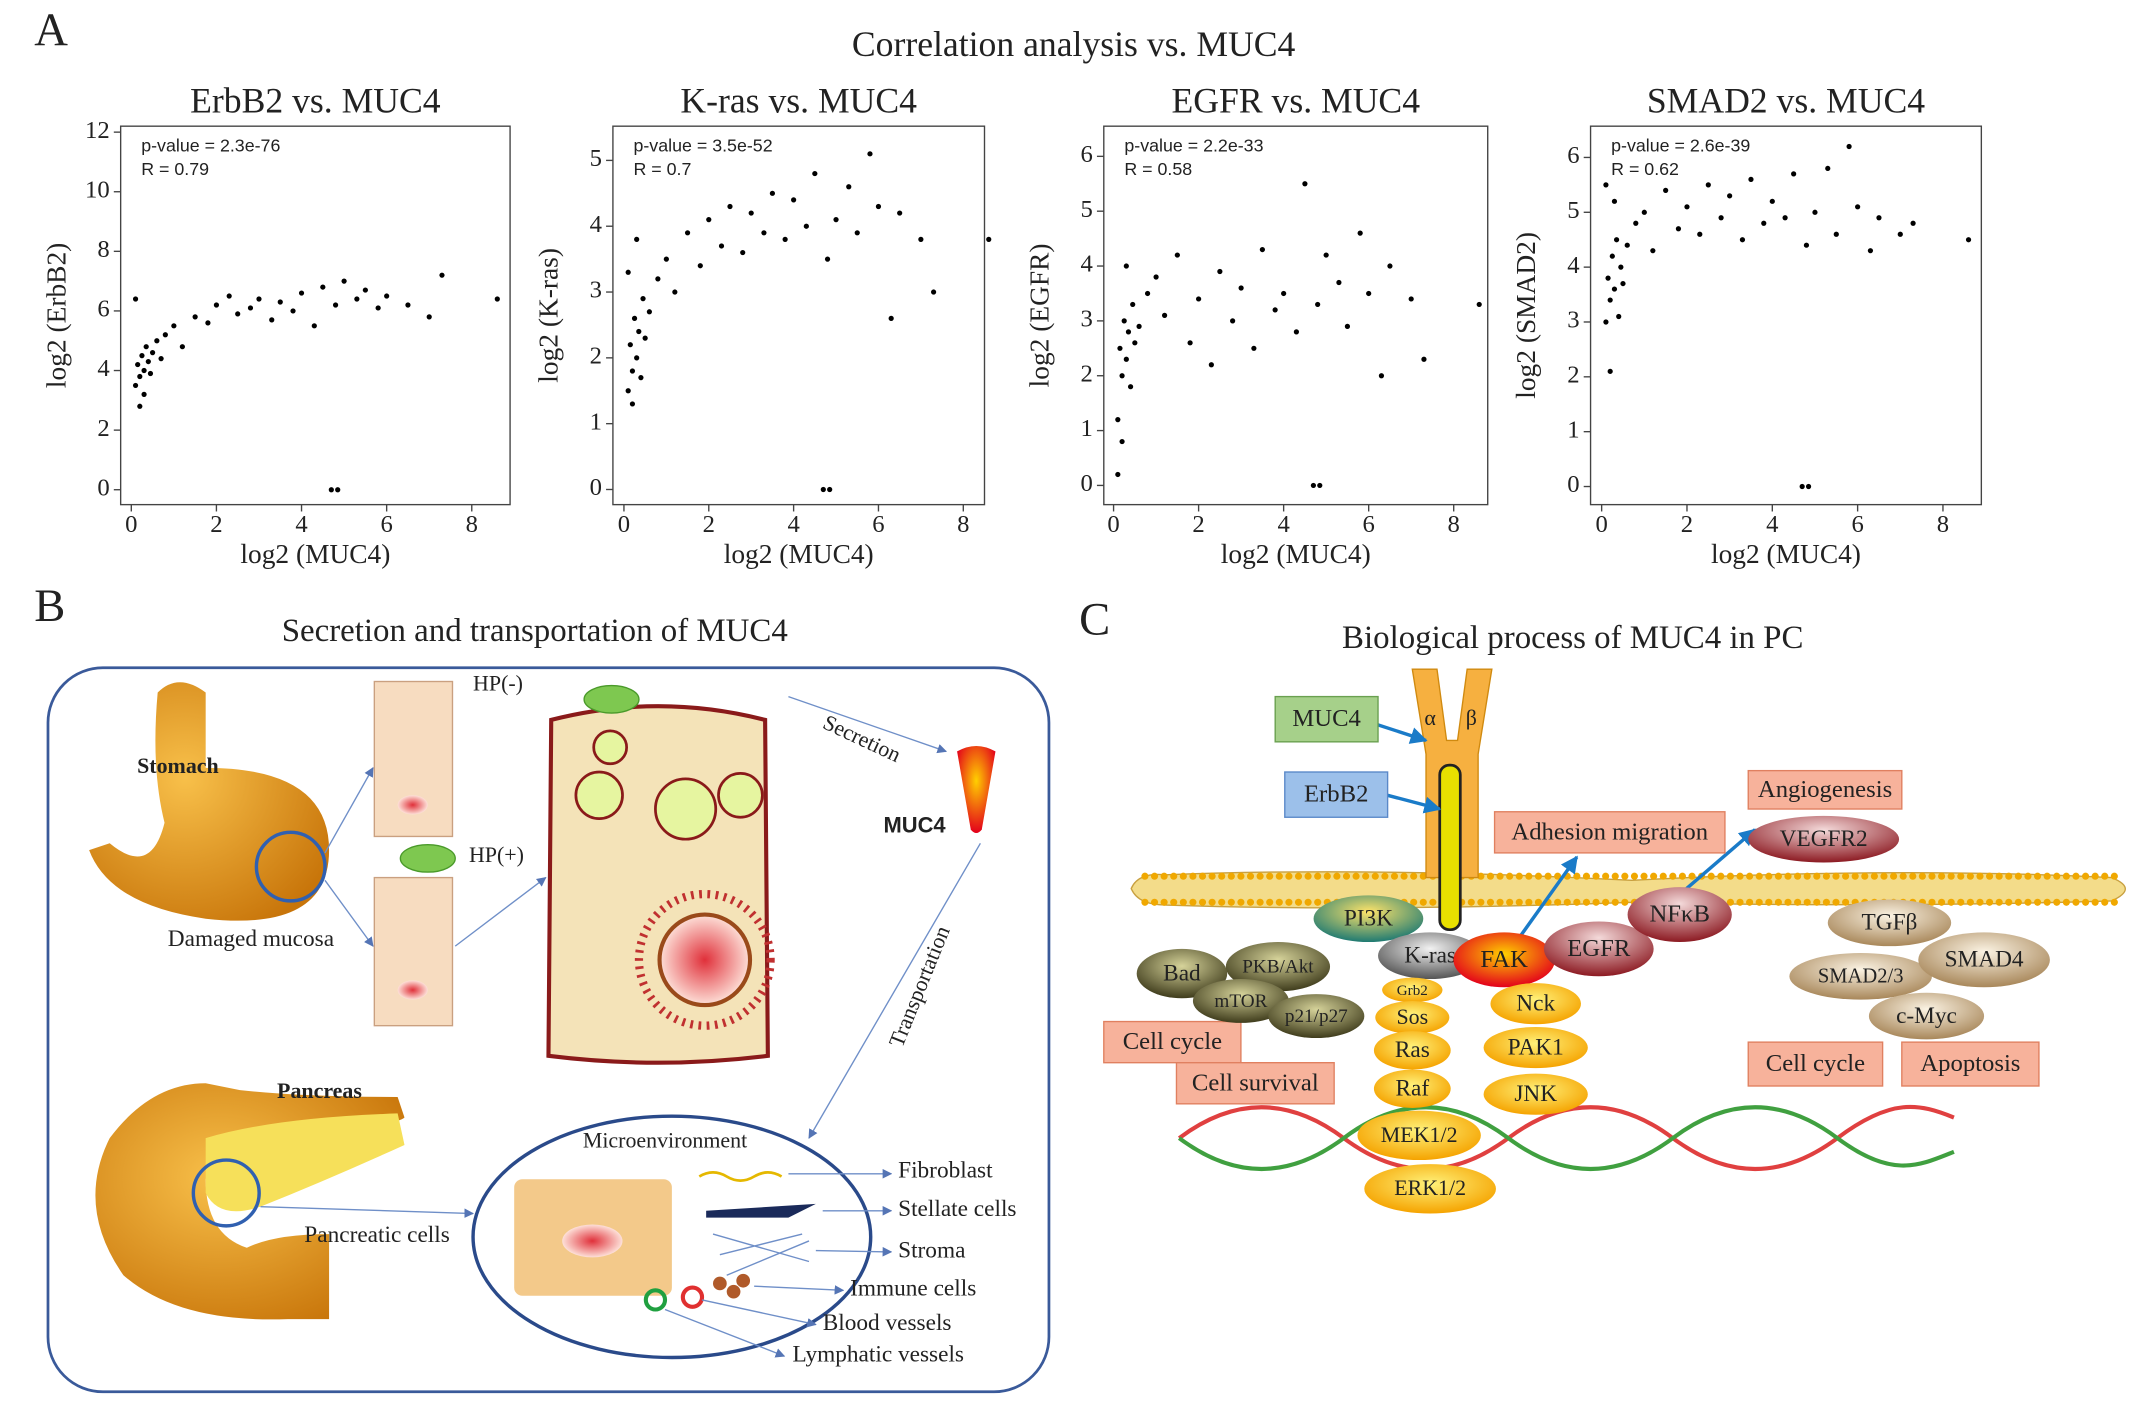 The height and width of the screenshot is (1411, 2150). Describe the element at coordinates (1572, 638) in the screenshot. I see `panel-title: Biological process of MUC4 in PC` at that location.